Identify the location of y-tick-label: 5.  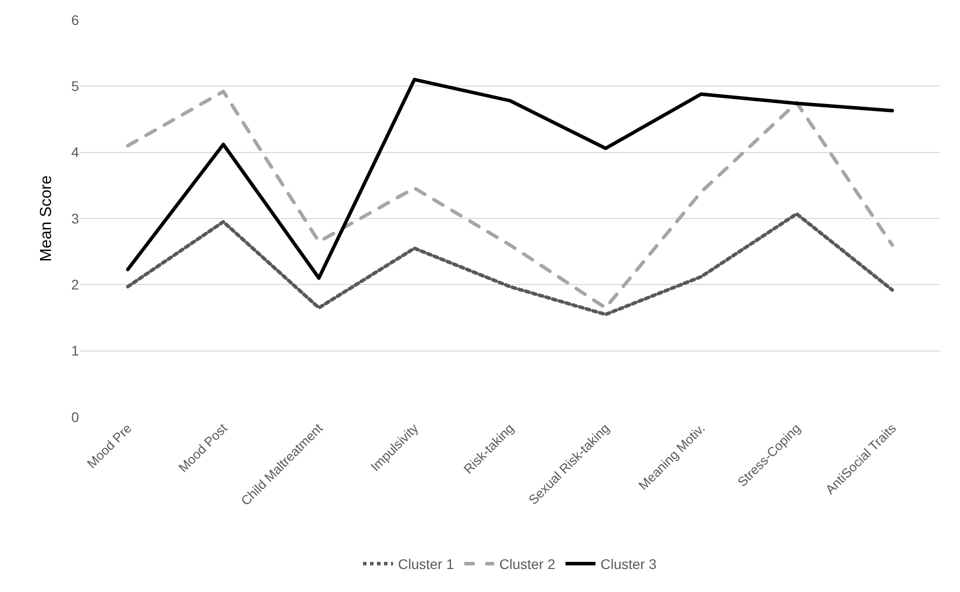
(75, 86).